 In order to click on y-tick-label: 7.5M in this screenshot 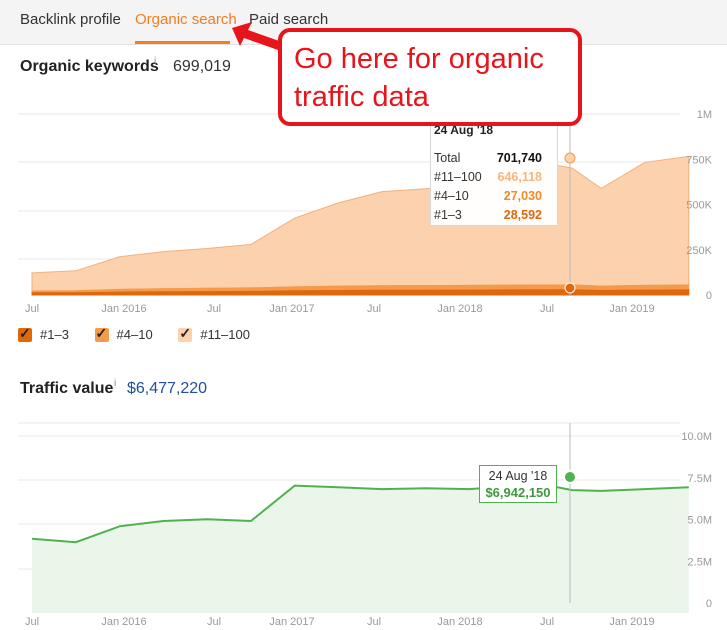, I will do `click(700, 479)`.